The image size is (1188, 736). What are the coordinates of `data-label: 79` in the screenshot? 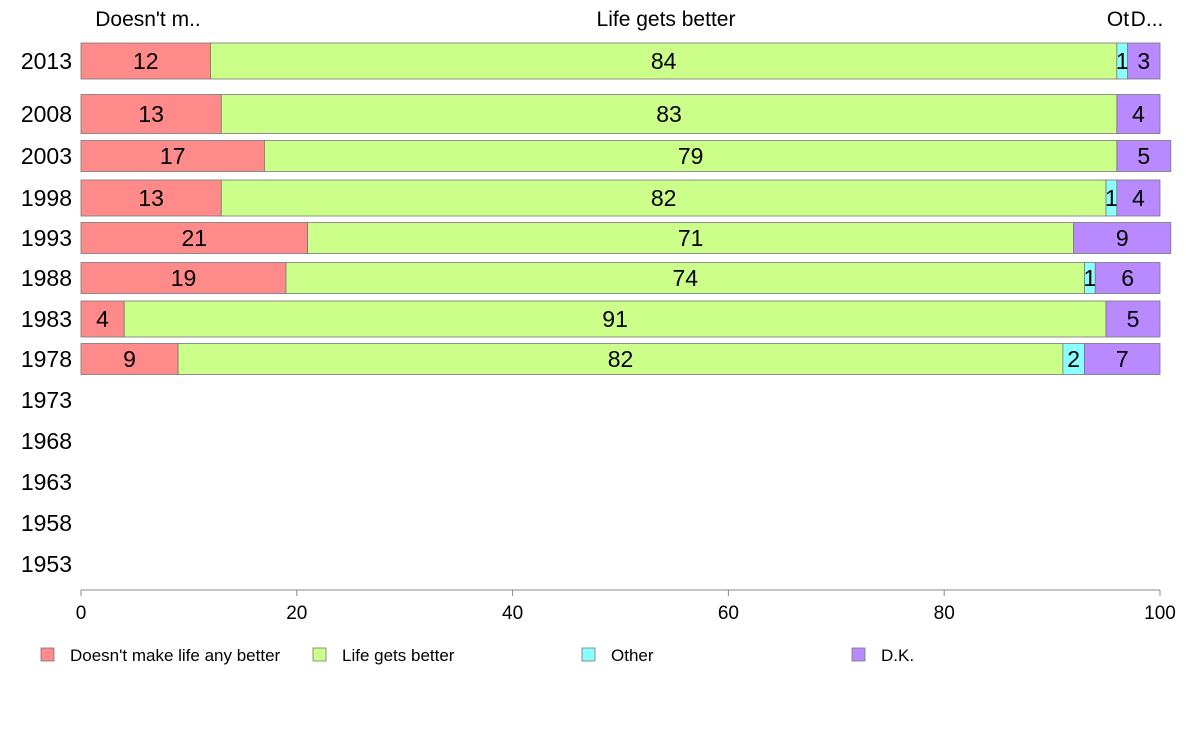 It's located at (691, 156).